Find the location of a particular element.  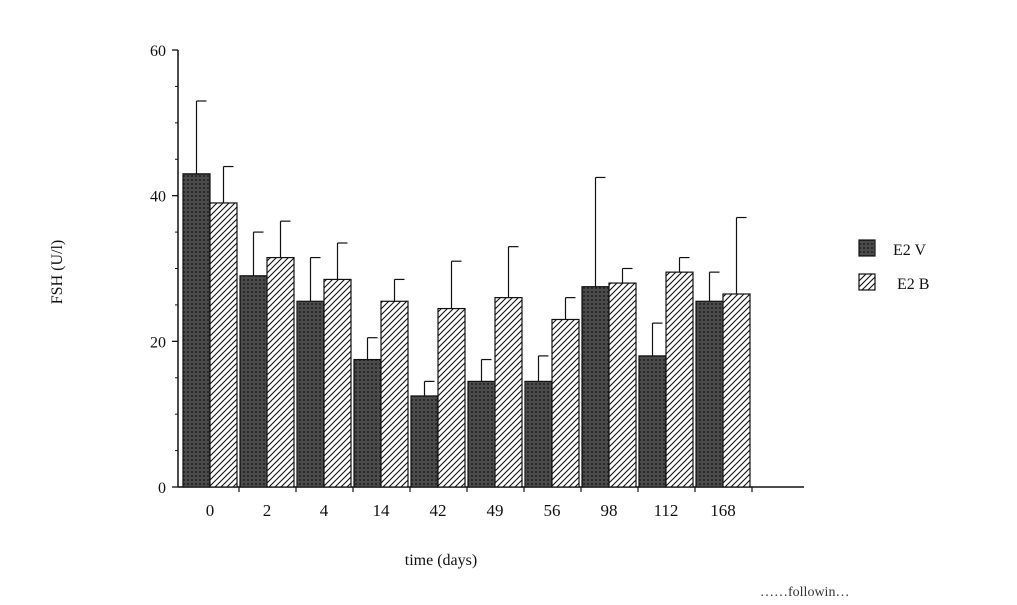

y-tick-label: 60 is located at coordinates (158, 51).